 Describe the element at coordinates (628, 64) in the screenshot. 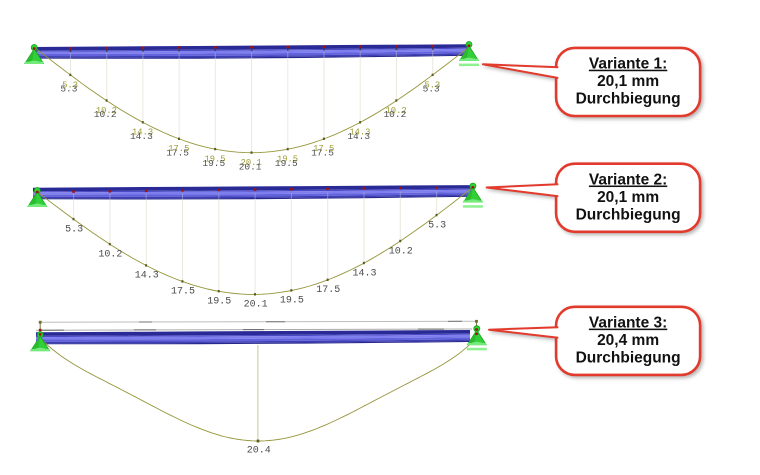

I see `svg-text: Variante 1:` at that location.